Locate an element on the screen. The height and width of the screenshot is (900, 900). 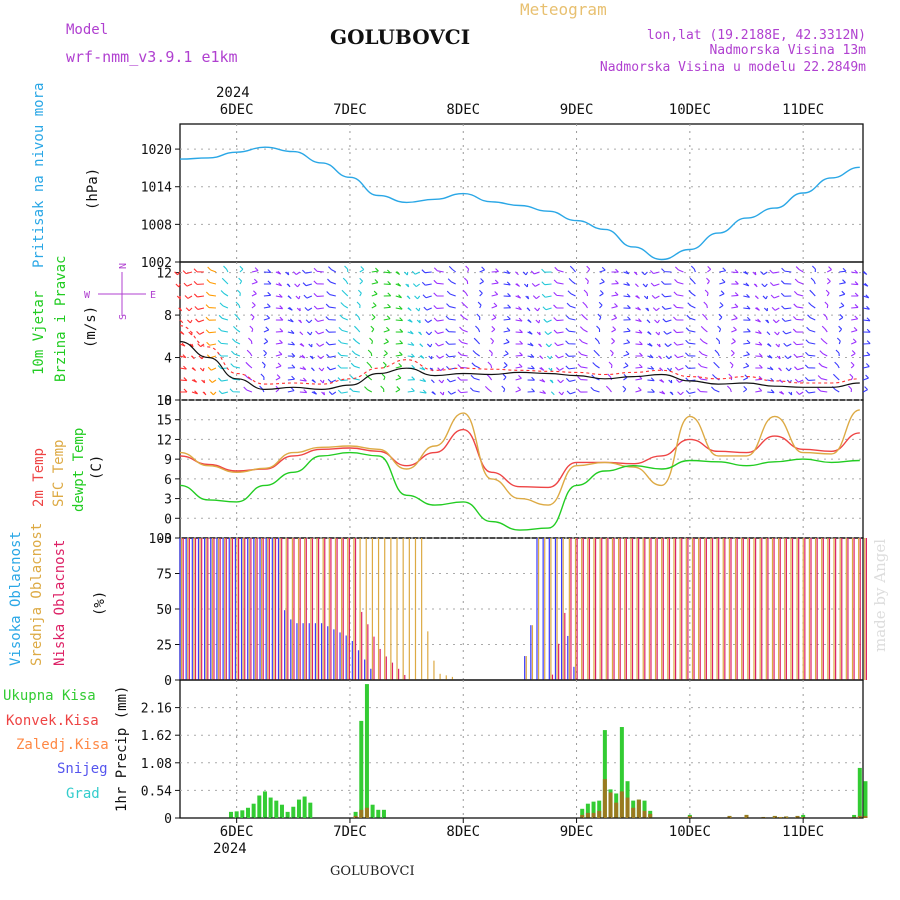
pressure-panel: 1002 1008 1014 1020 is located at coordinates (502, 197).